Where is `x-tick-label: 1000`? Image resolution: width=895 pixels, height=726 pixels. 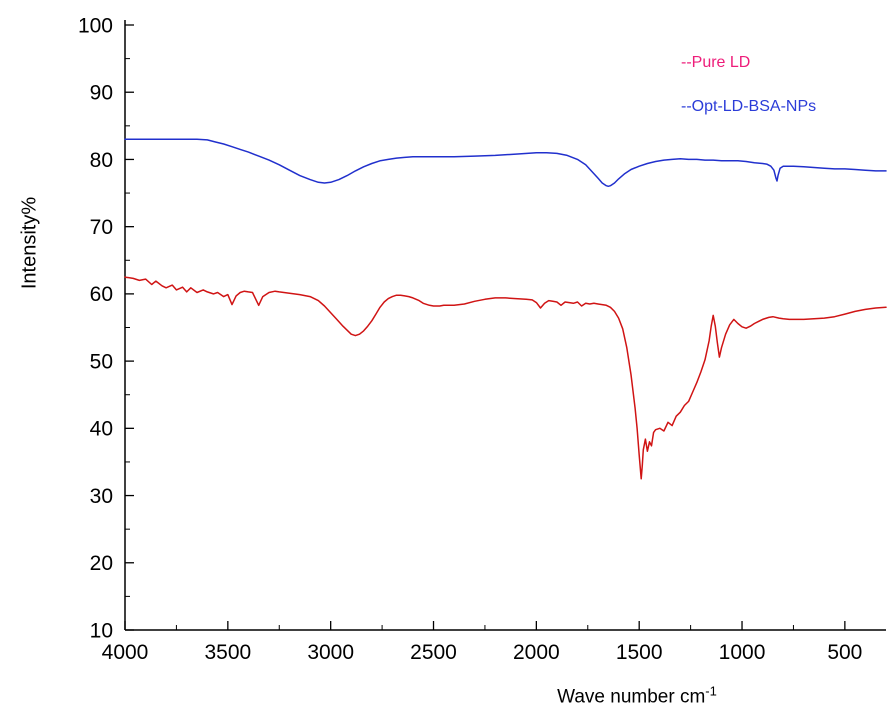
x-tick-label: 1000 is located at coordinates (742, 652).